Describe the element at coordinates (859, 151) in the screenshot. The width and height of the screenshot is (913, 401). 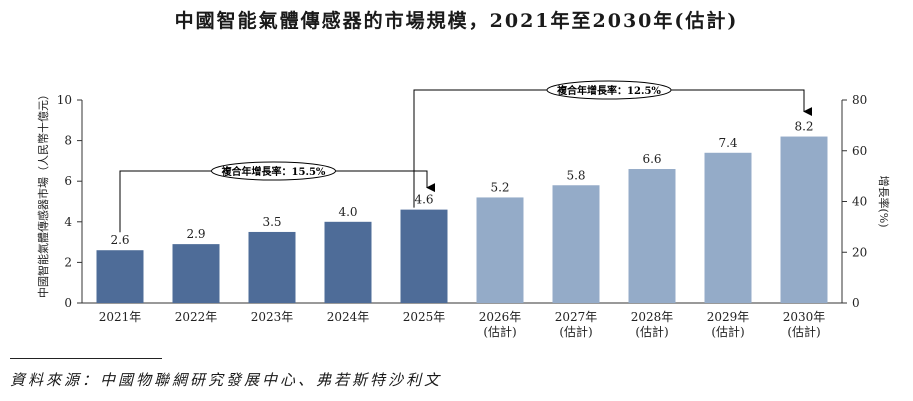
I see `y2-tick-label: 60` at that location.